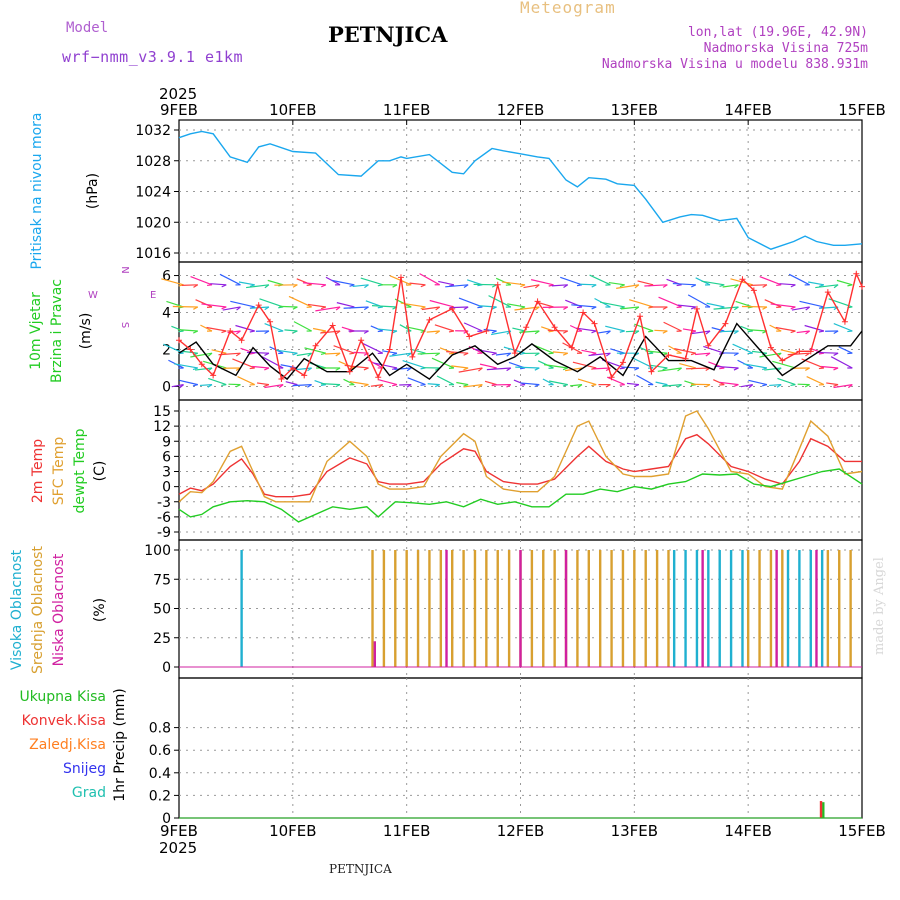 This screenshot has width=900, height=900. Describe the element at coordinates (160, 729) in the screenshot. I see `precip-ytick-label: 0.8` at that location.